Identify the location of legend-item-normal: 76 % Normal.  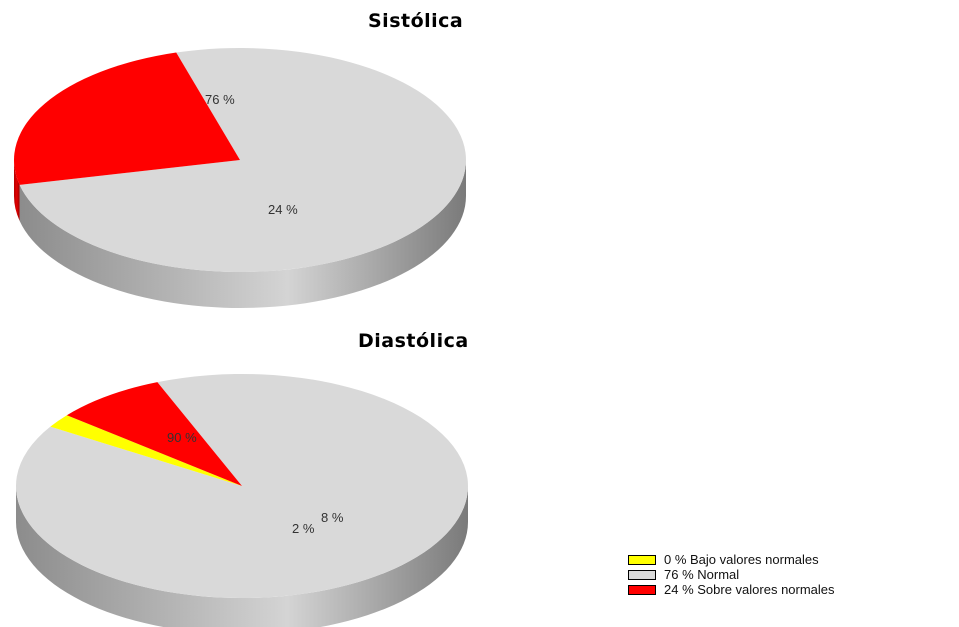
(731, 574).